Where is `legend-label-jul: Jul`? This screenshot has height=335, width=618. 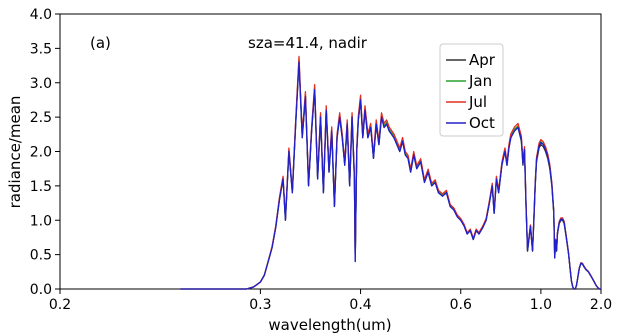 legend-label-jul: Jul is located at coordinates (477, 102).